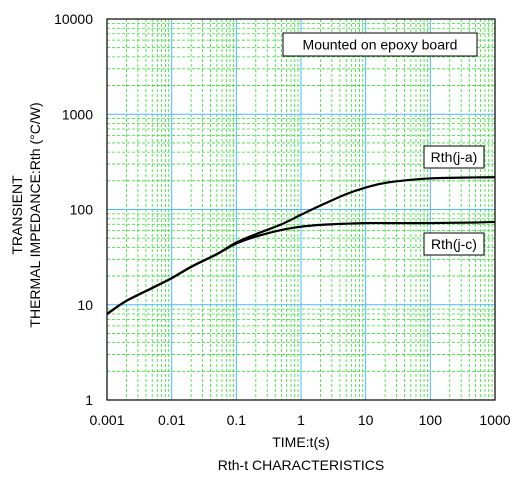 The image size is (515, 477). Describe the element at coordinates (301, 442) in the screenshot. I see `x-axis-title: TIME:t(s)` at that location.